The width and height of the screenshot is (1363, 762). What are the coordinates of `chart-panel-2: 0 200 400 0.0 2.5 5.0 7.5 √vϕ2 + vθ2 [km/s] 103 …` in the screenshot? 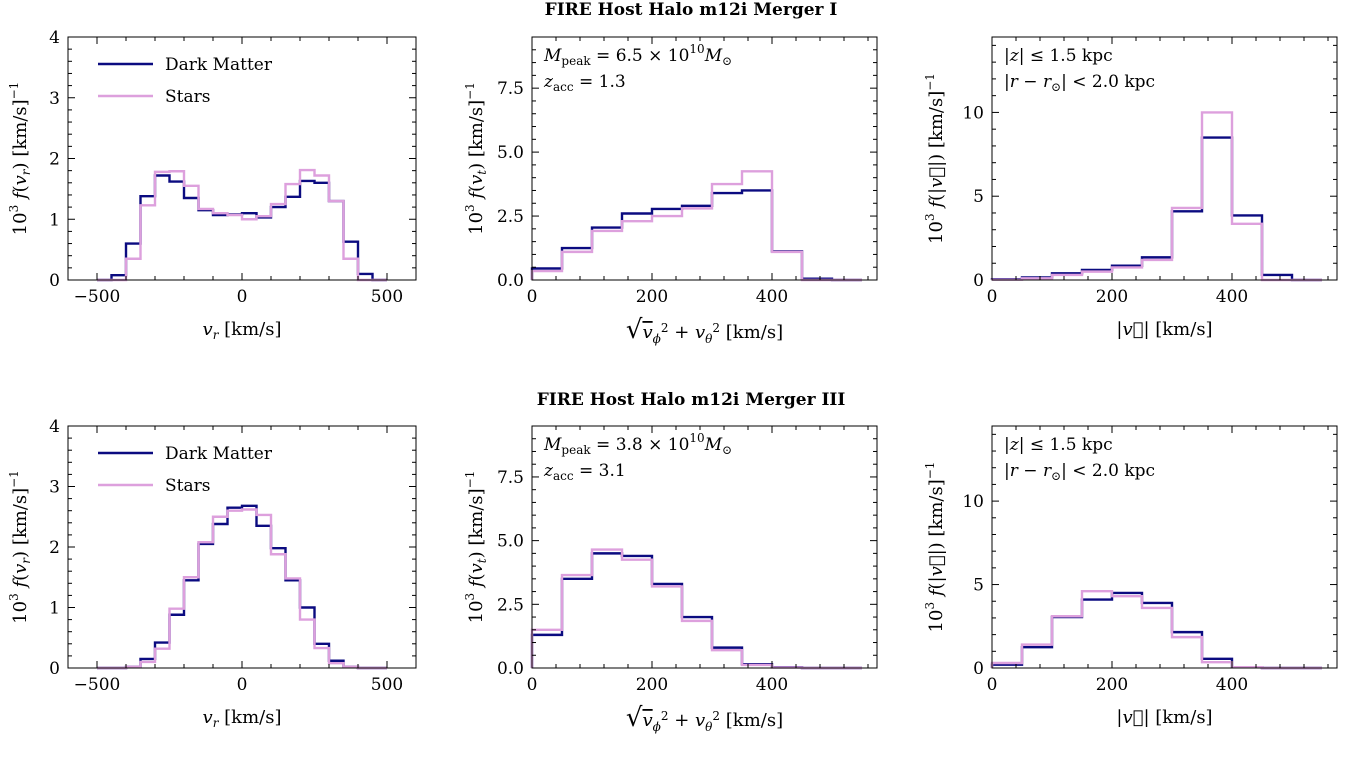 It's located at (670, 191).